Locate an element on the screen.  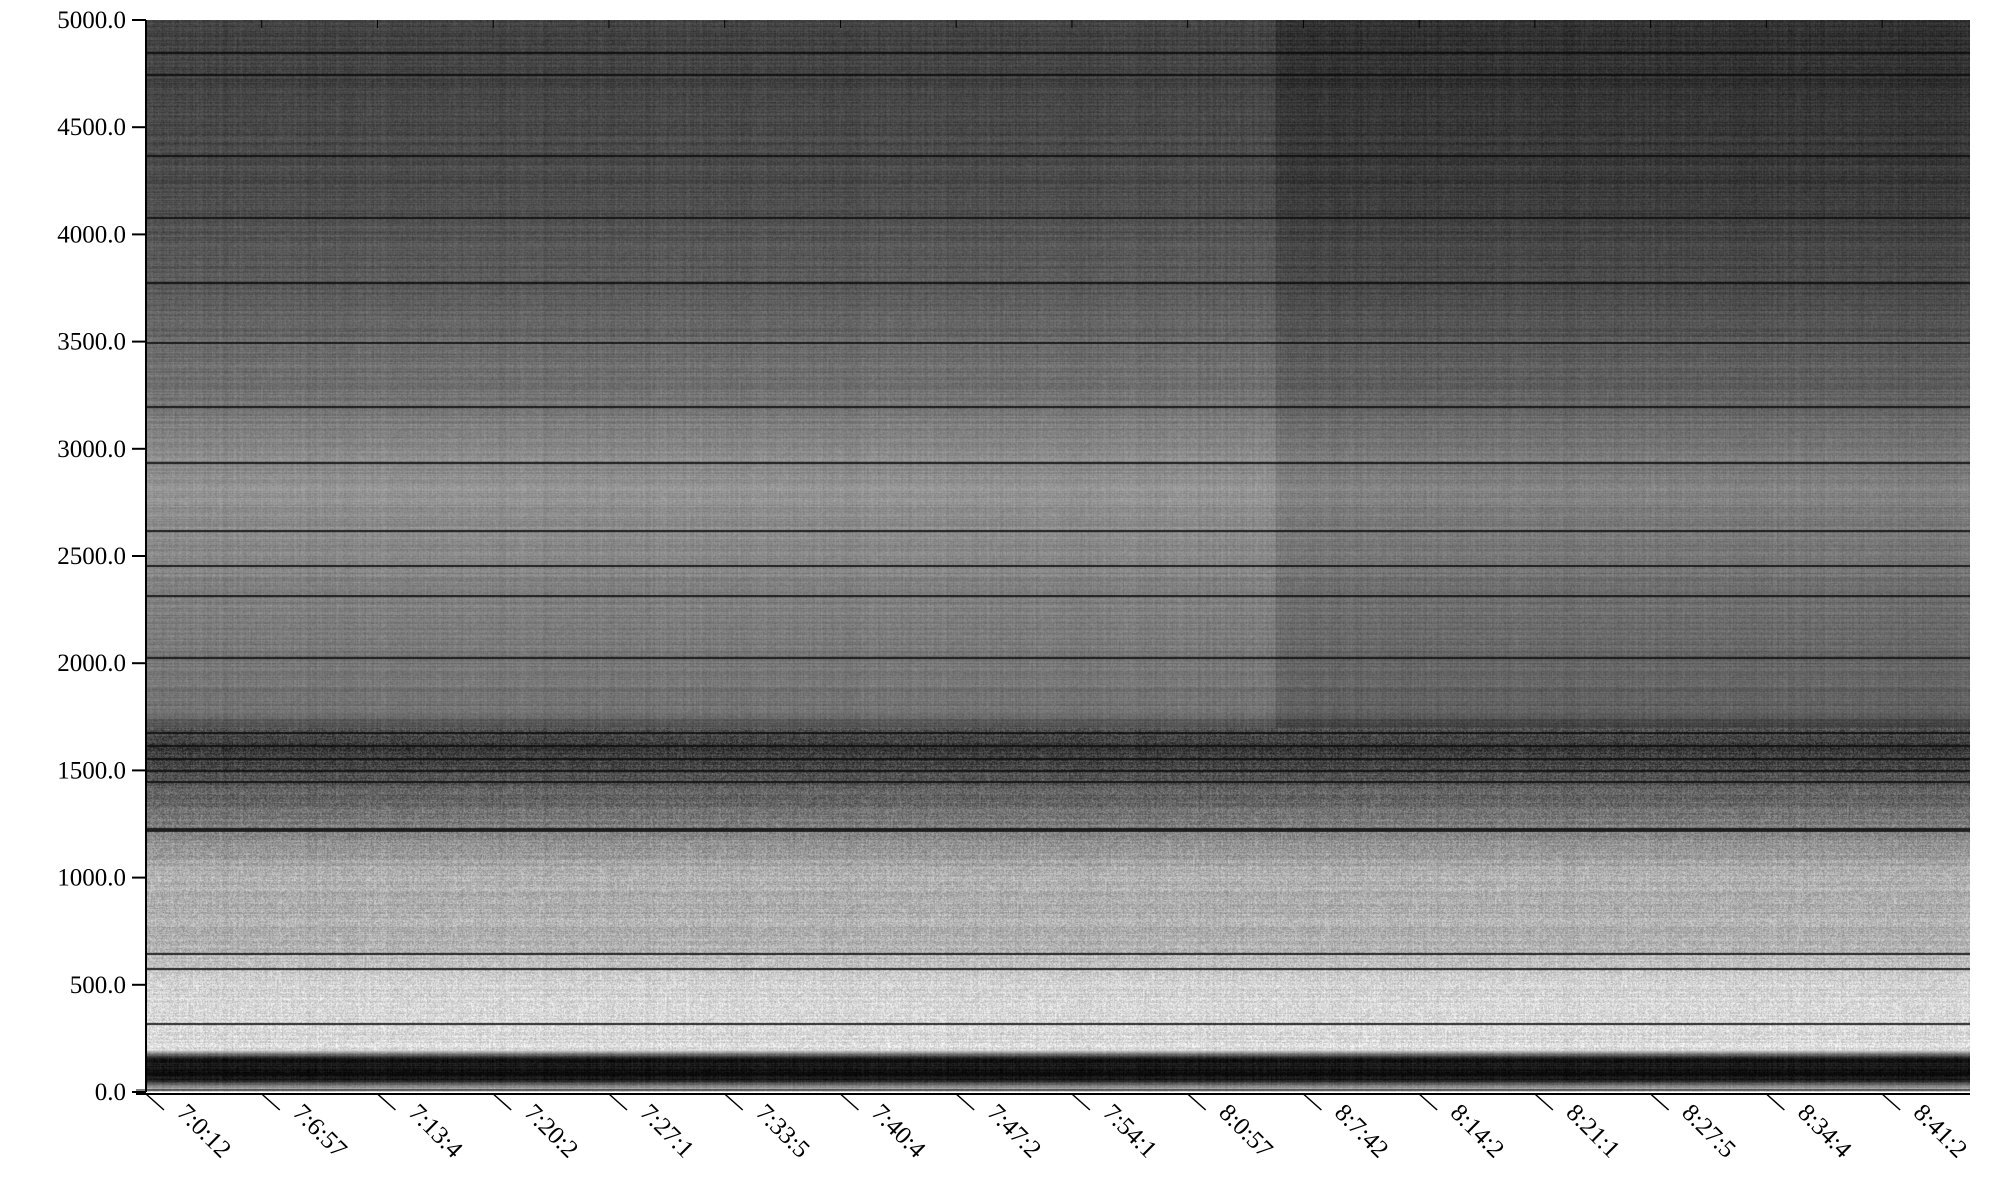
y-tick-label: 2000.0 is located at coordinates (91, 663).